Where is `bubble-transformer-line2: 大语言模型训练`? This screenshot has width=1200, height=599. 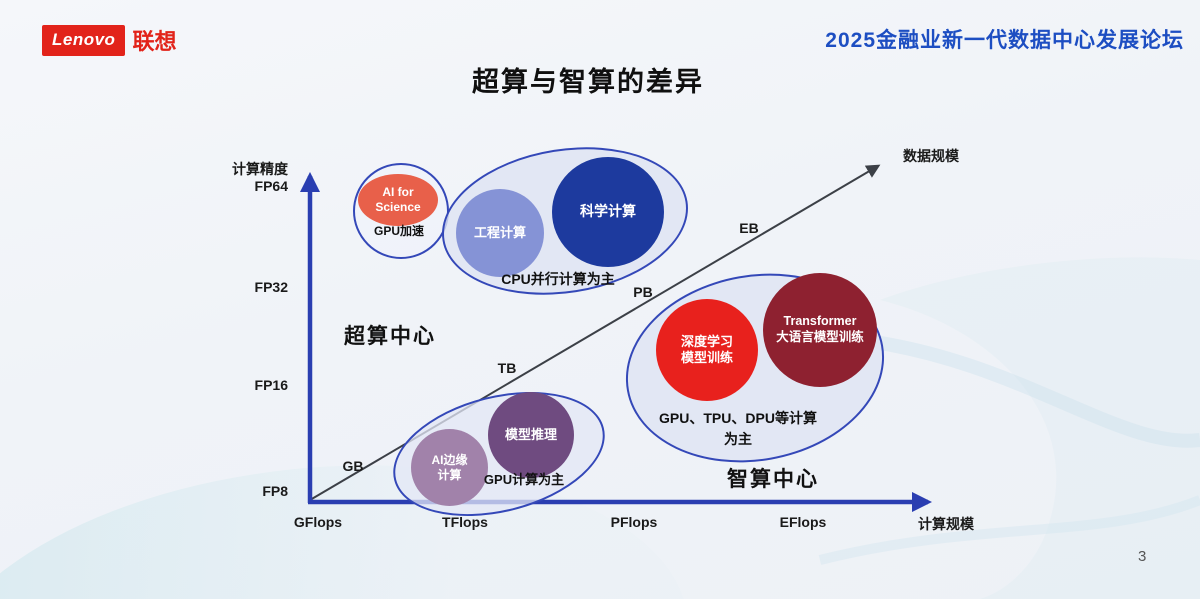 bubble-transformer-line2: 大语言模型训练 is located at coordinates (820, 337).